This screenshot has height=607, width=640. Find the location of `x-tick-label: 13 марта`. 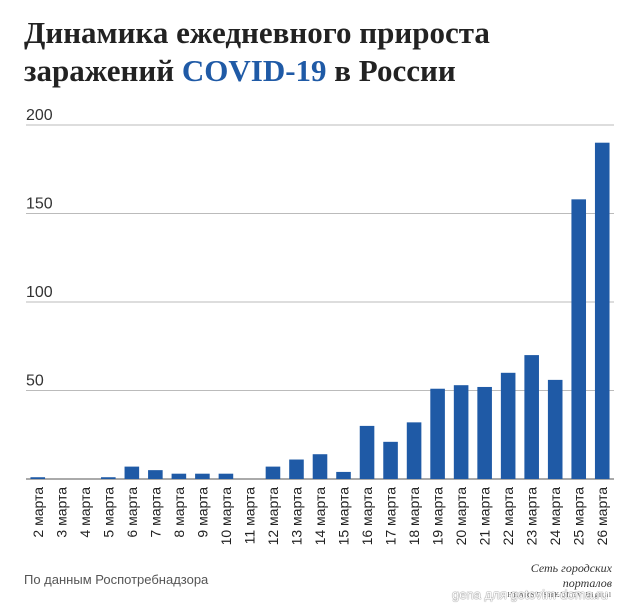

x-tick-label: 13 марта is located at coordinates (296, 516).